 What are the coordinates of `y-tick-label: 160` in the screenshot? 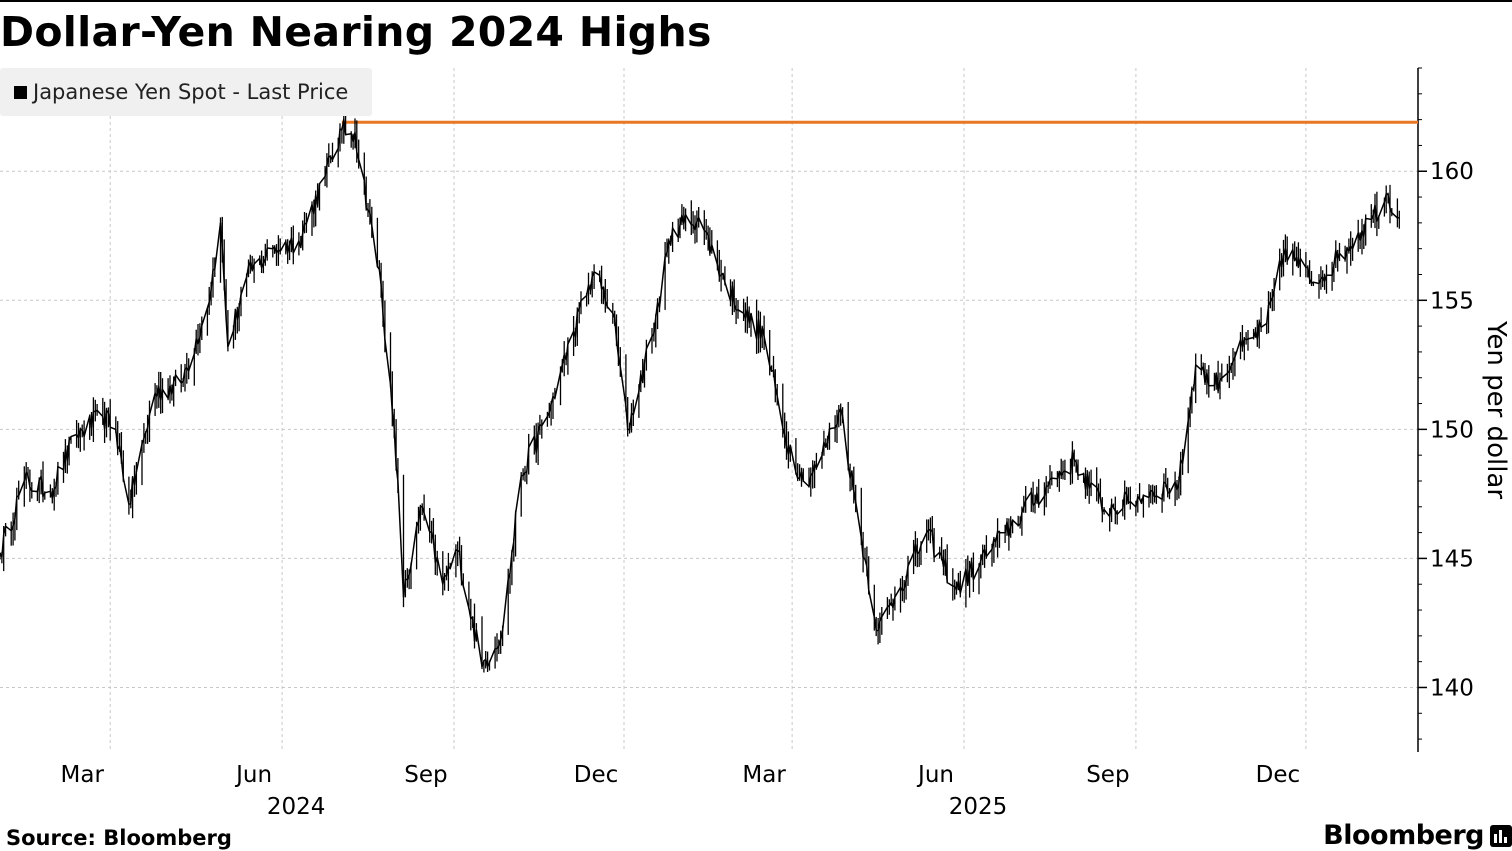 It's located at (1452, 172).